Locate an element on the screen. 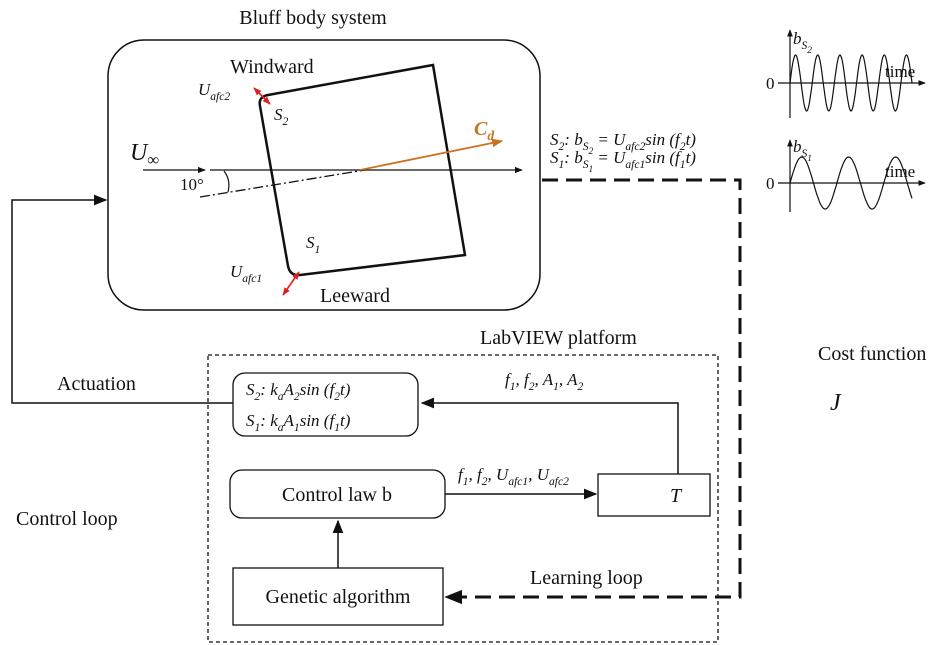 The image size is (949, 645). plot1-label: bS1 is located at coordinates (802, 150).